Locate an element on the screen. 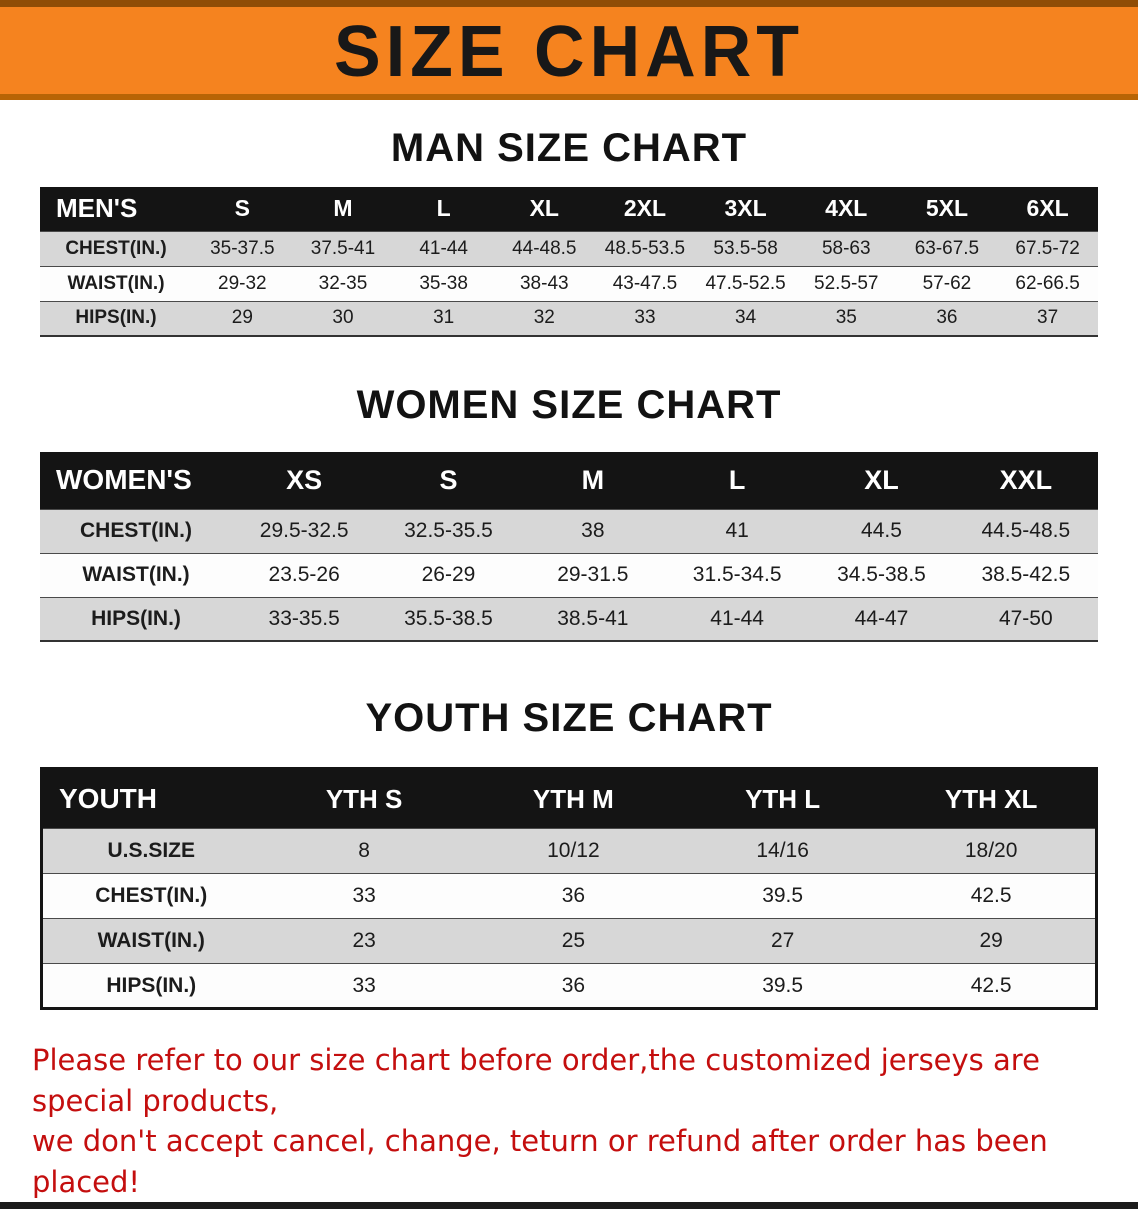  size-value-cell: 44.5-48.5 is located at coordinates (1025, 530).